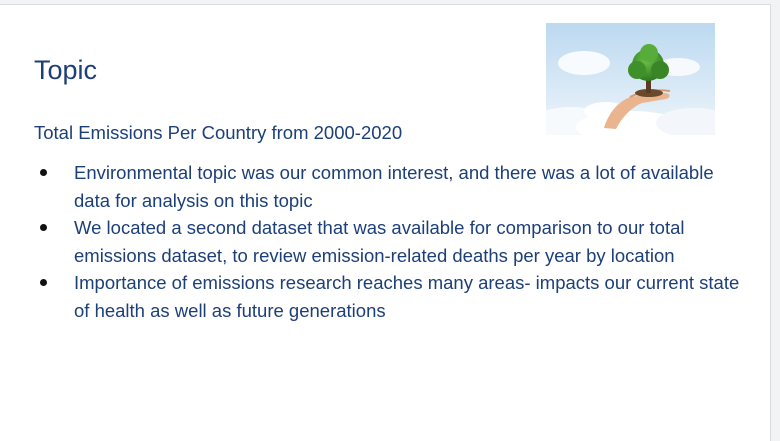 The height and width of the screenshot is (441, 780). I want to click on tree-in-hand-icon, so click(630, 79).